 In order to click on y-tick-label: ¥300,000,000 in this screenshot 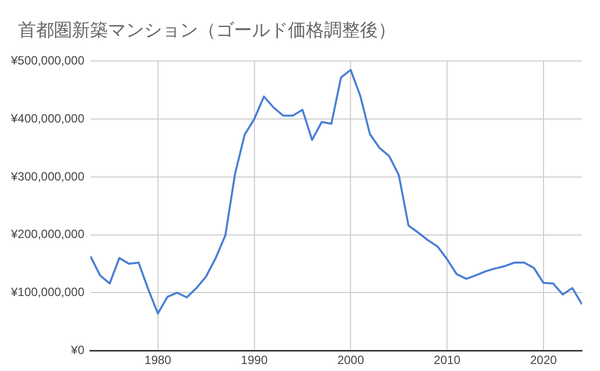, I will do `click(47, 176)`.